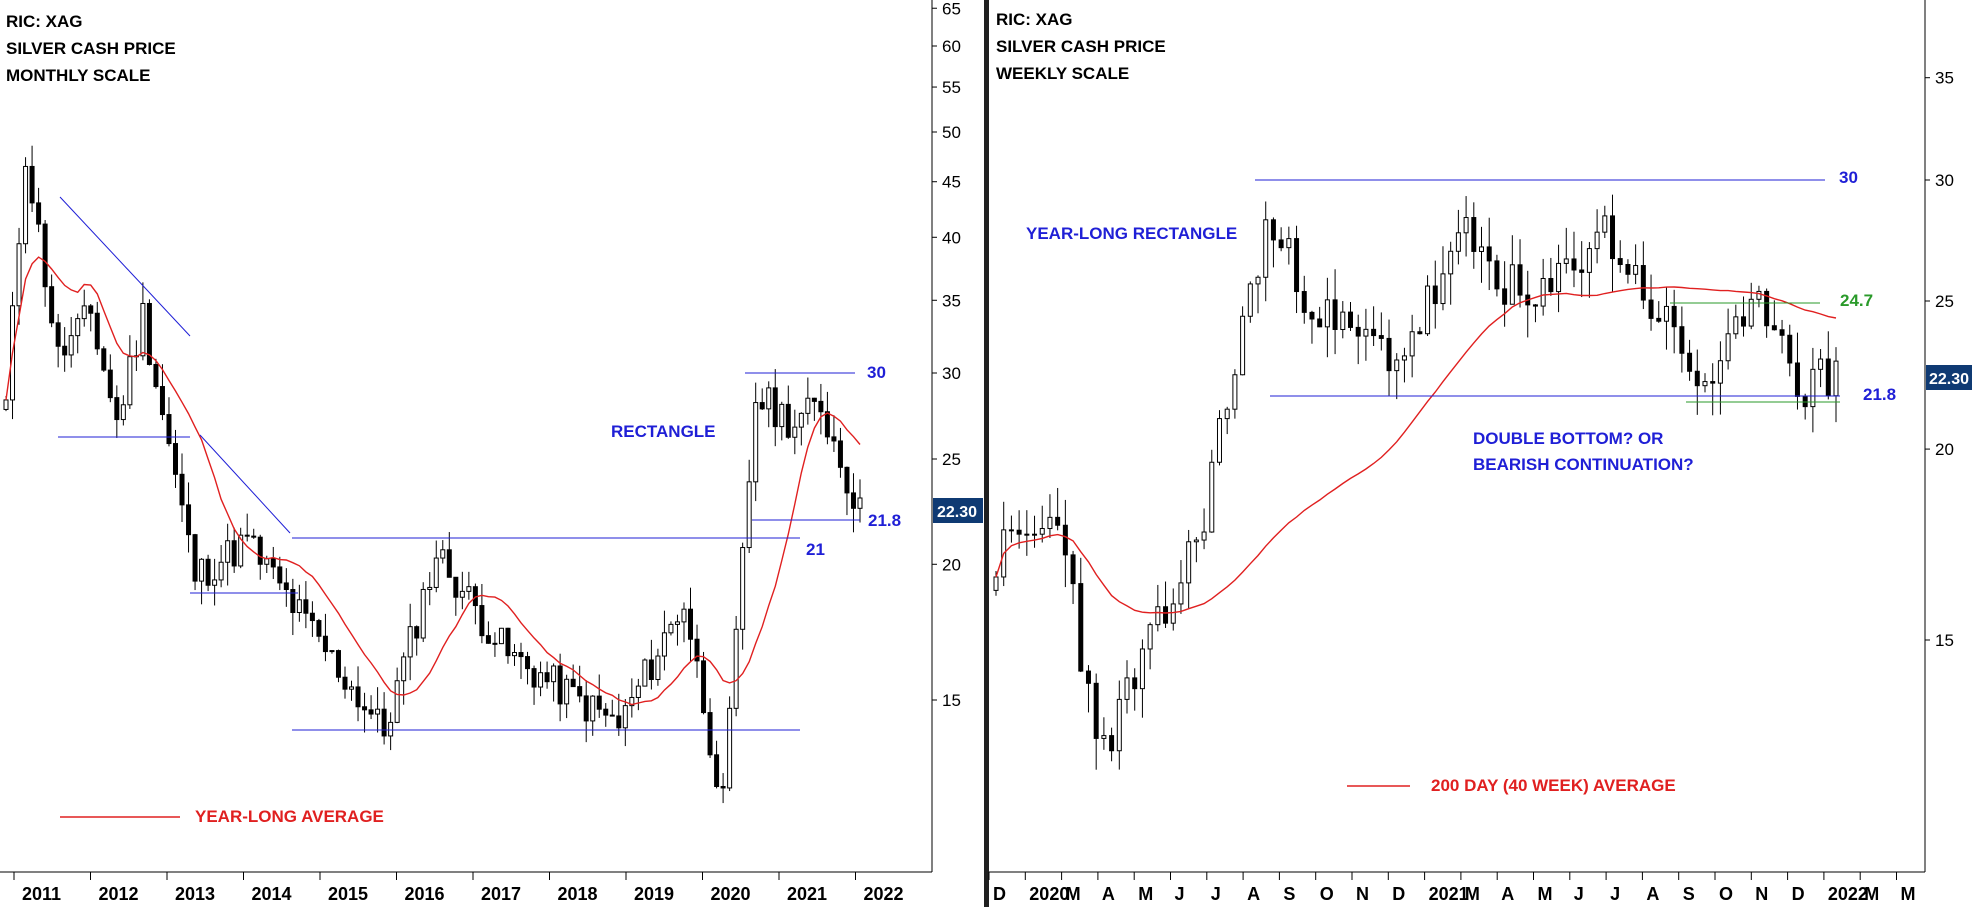 This screenshot has width=1972, height=907. What do you see at coordinates (1081, 46) in the screenshot?
I see `weekly-header-title: SILVER CASH PRICE` at bounding box center [1081, 46].